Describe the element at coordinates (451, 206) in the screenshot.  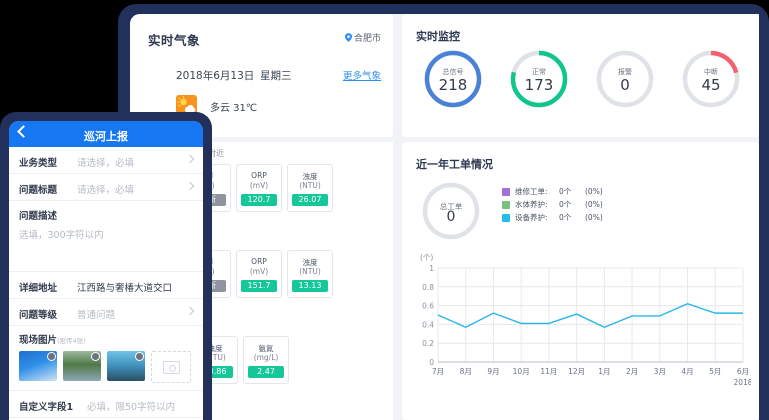
I see `total-orders-label: 总工单` at that location.